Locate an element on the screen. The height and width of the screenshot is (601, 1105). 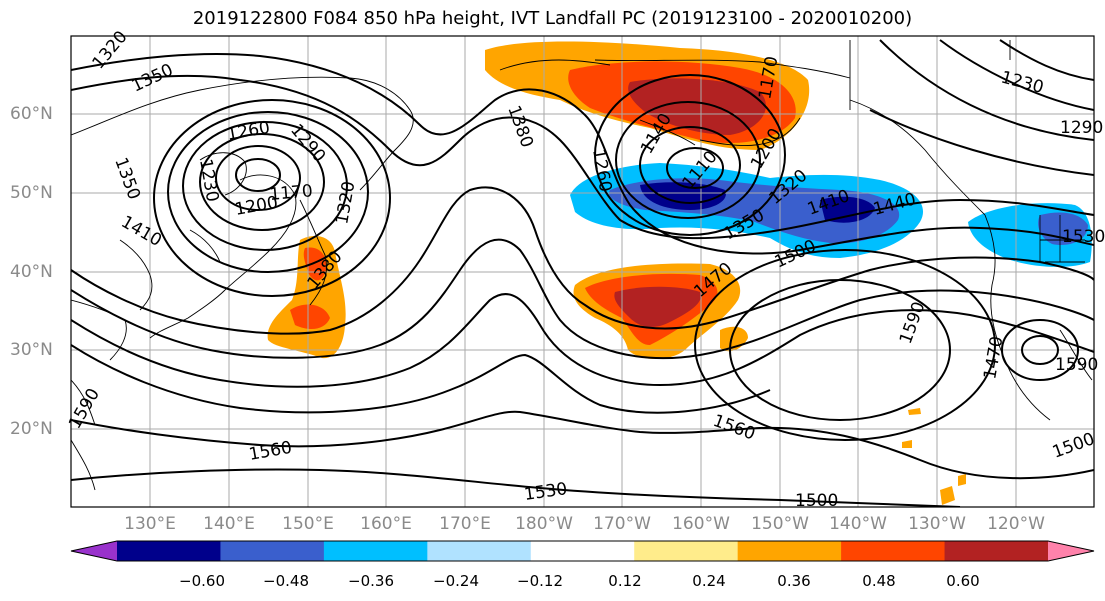
colorbar-tick-label: −0.24 is located at coordinates (456, 581).